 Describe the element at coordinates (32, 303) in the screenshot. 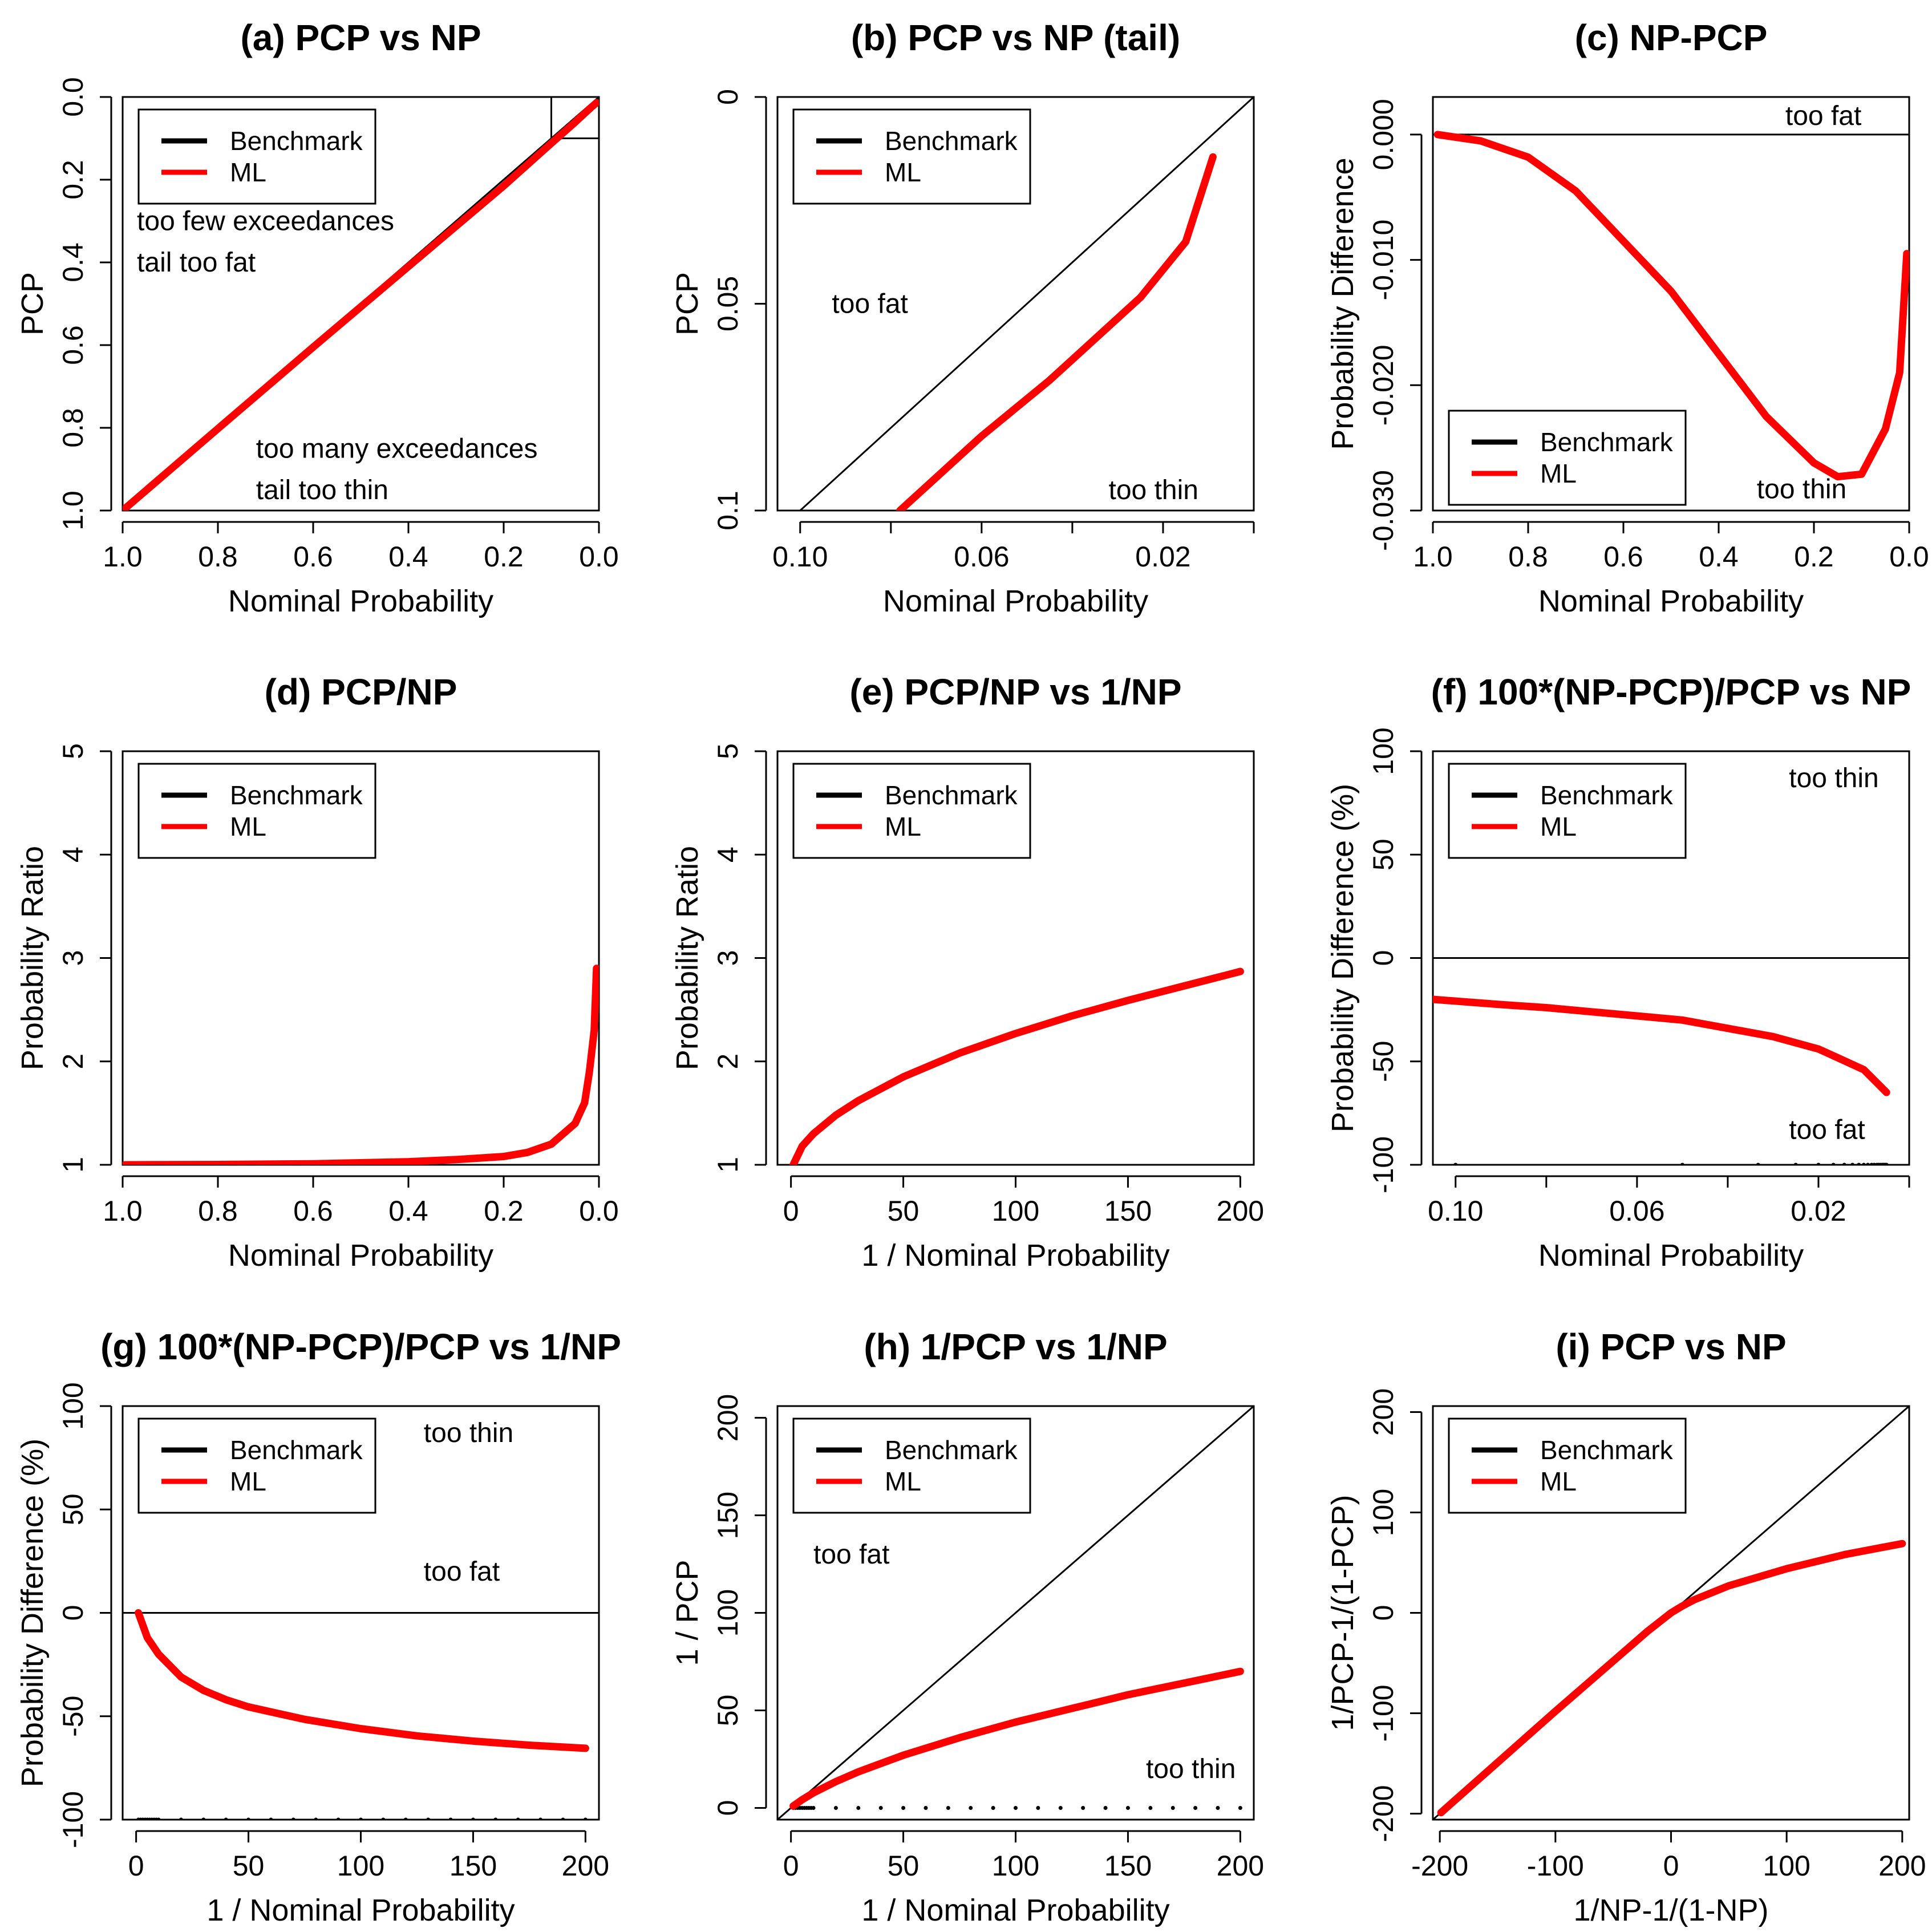

I see `y-axis-label: PCP` at that location.